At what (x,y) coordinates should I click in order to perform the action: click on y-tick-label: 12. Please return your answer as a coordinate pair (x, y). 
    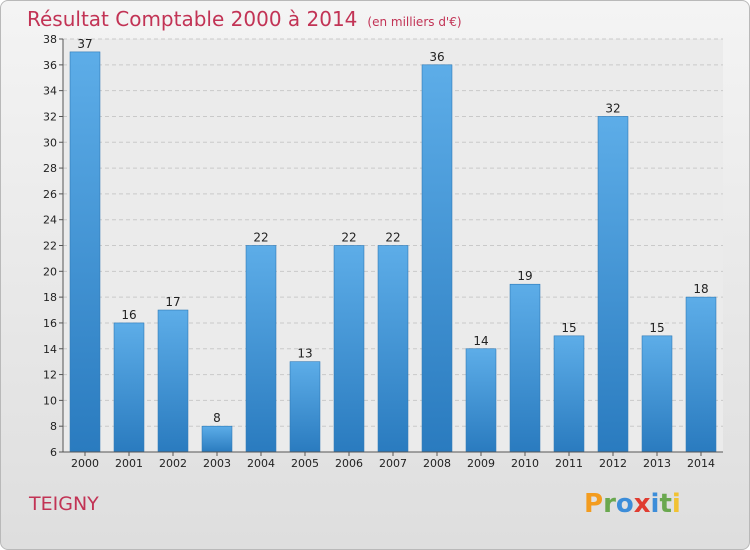
    Looking at the image, I should click on (50, 375).